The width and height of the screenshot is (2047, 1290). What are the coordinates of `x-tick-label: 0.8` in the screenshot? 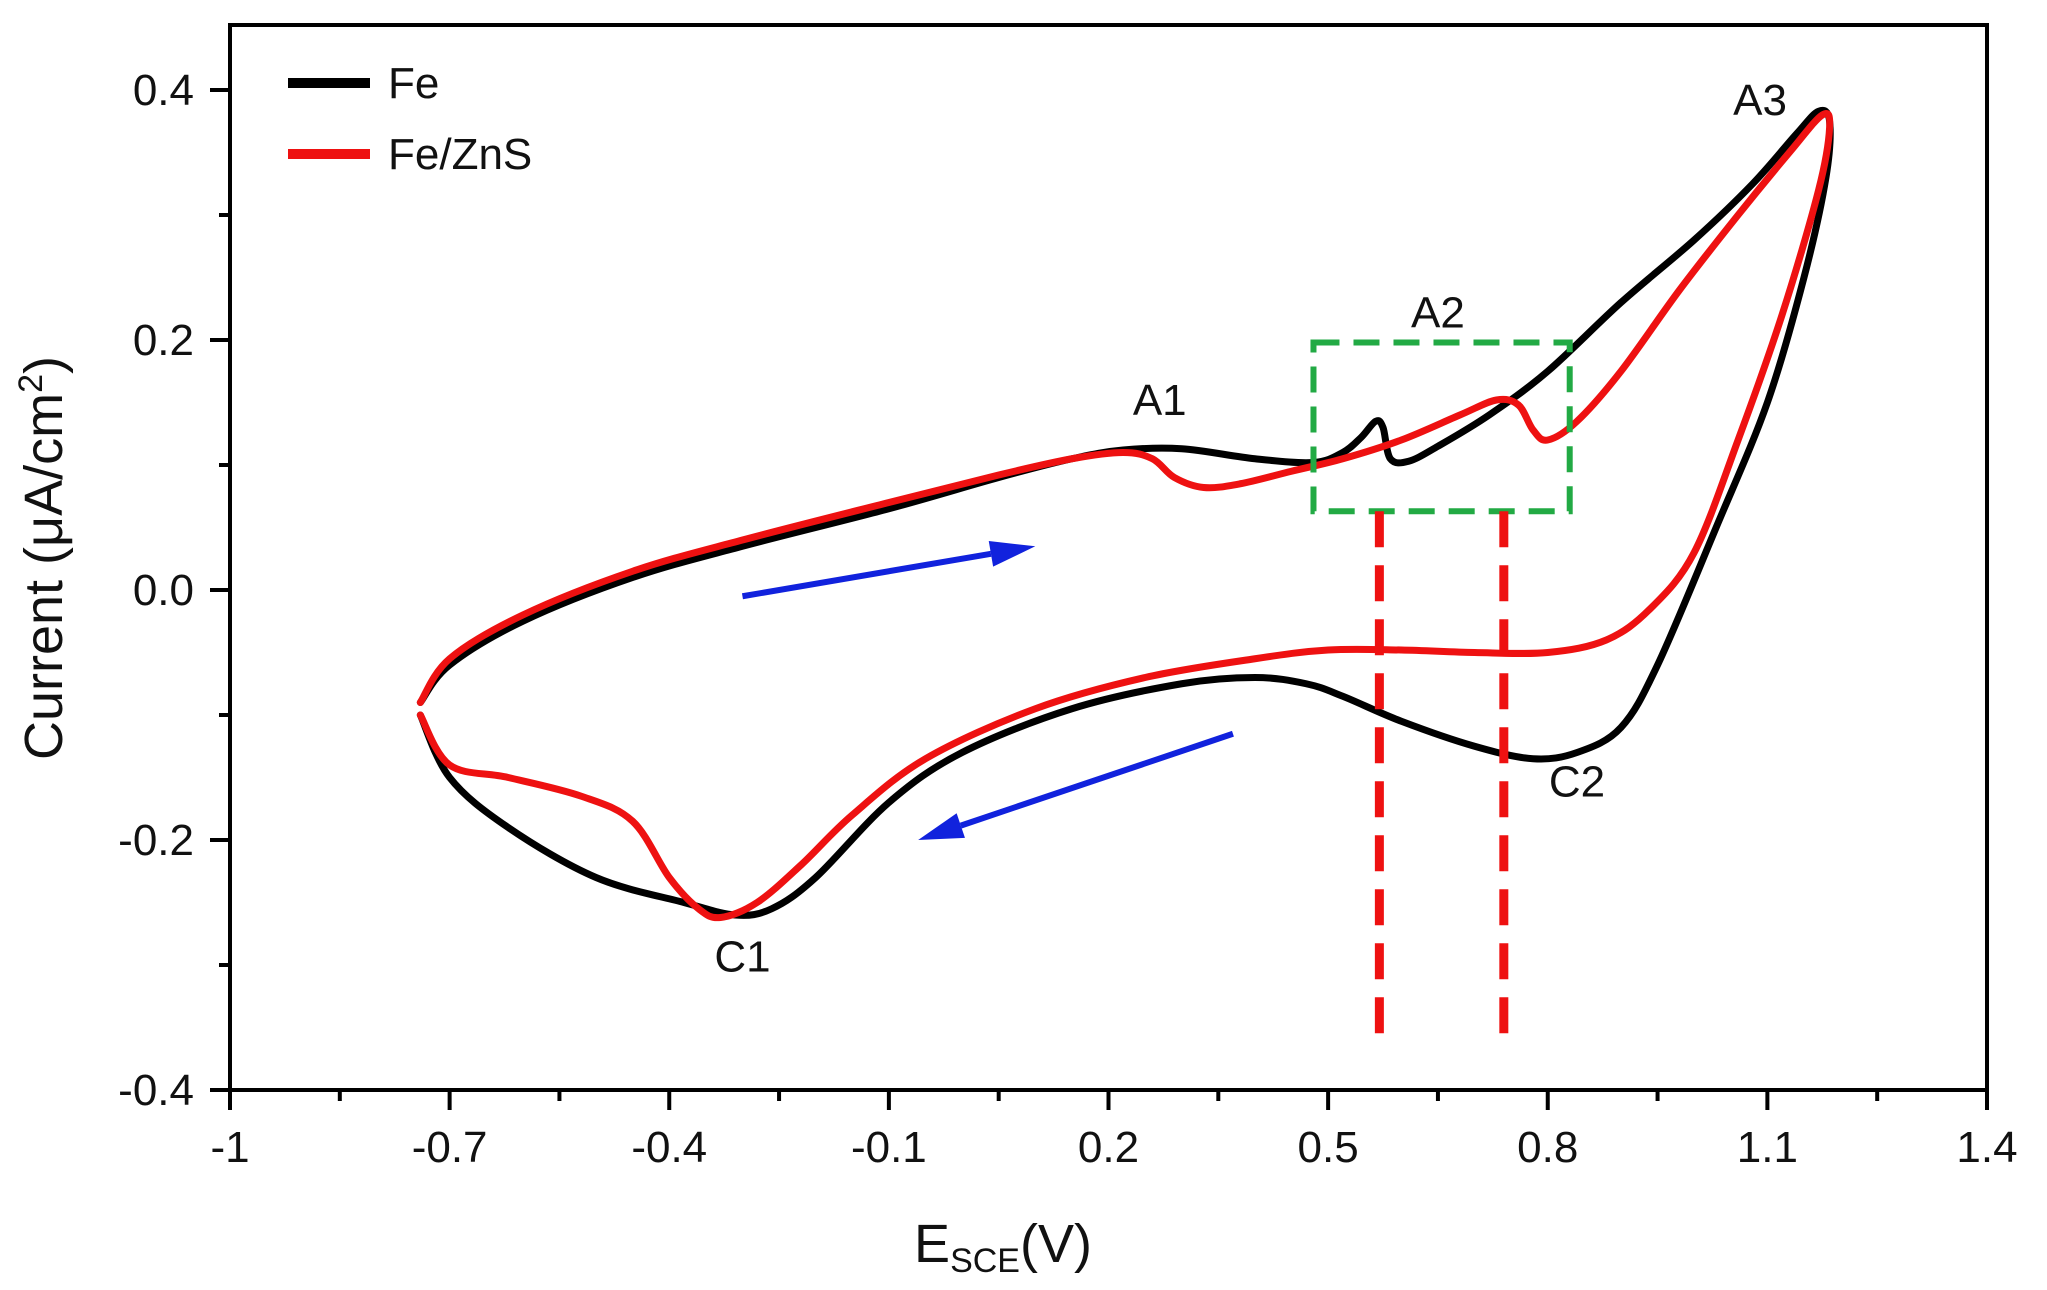 It's located at (1547, 1147).